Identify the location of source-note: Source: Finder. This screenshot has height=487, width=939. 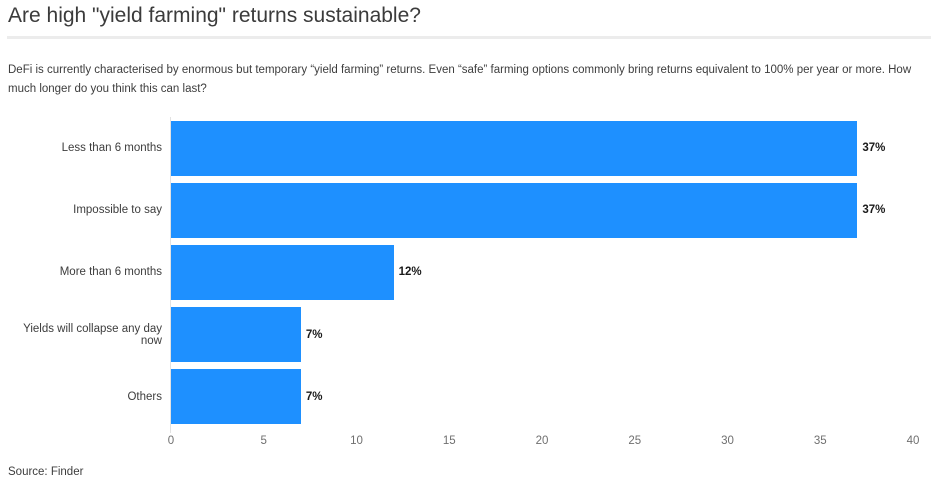
(46, 472).